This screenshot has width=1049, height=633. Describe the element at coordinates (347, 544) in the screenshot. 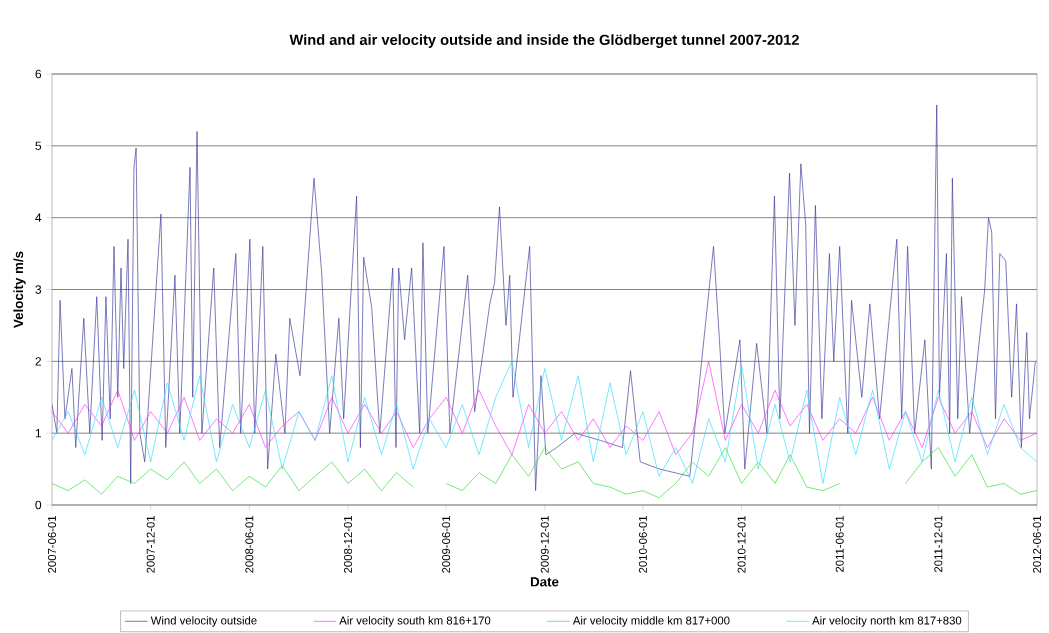

I see `x-tick-label: 2008-12-01` at that location.